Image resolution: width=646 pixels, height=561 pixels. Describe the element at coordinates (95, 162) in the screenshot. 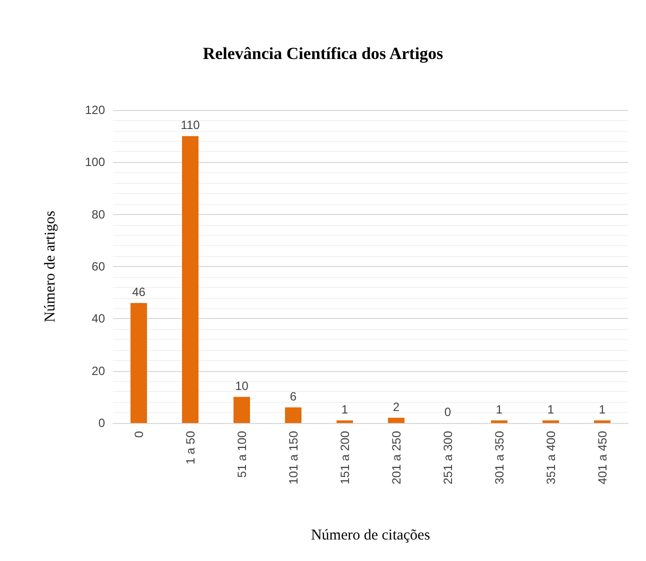

I see `y-tick-label: 100` at that location.